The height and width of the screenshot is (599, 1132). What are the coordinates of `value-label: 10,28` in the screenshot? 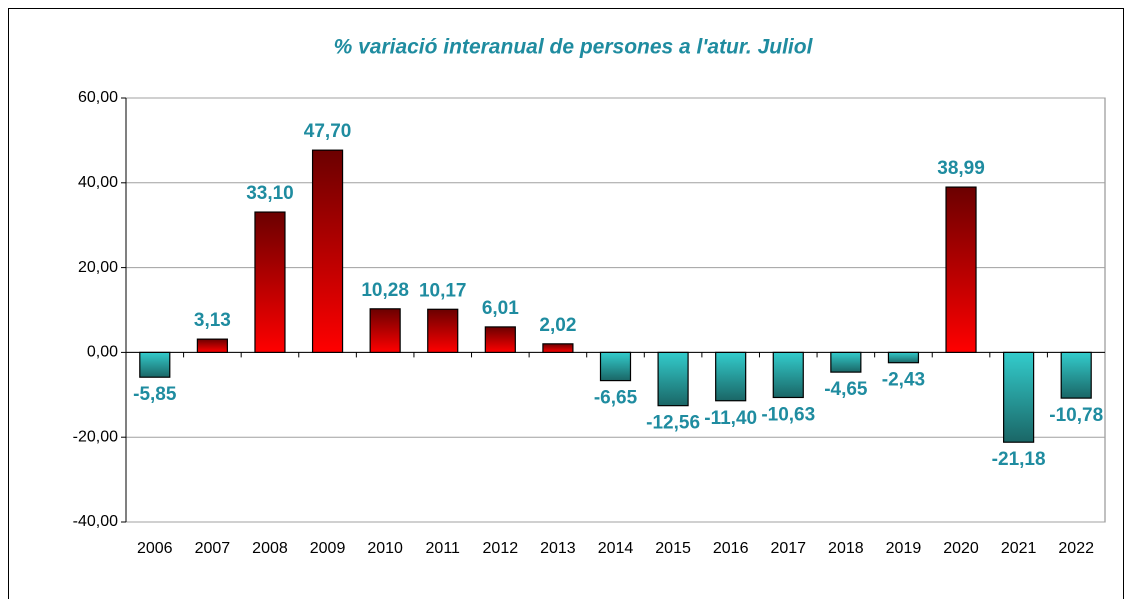 It's located at (385, 290).